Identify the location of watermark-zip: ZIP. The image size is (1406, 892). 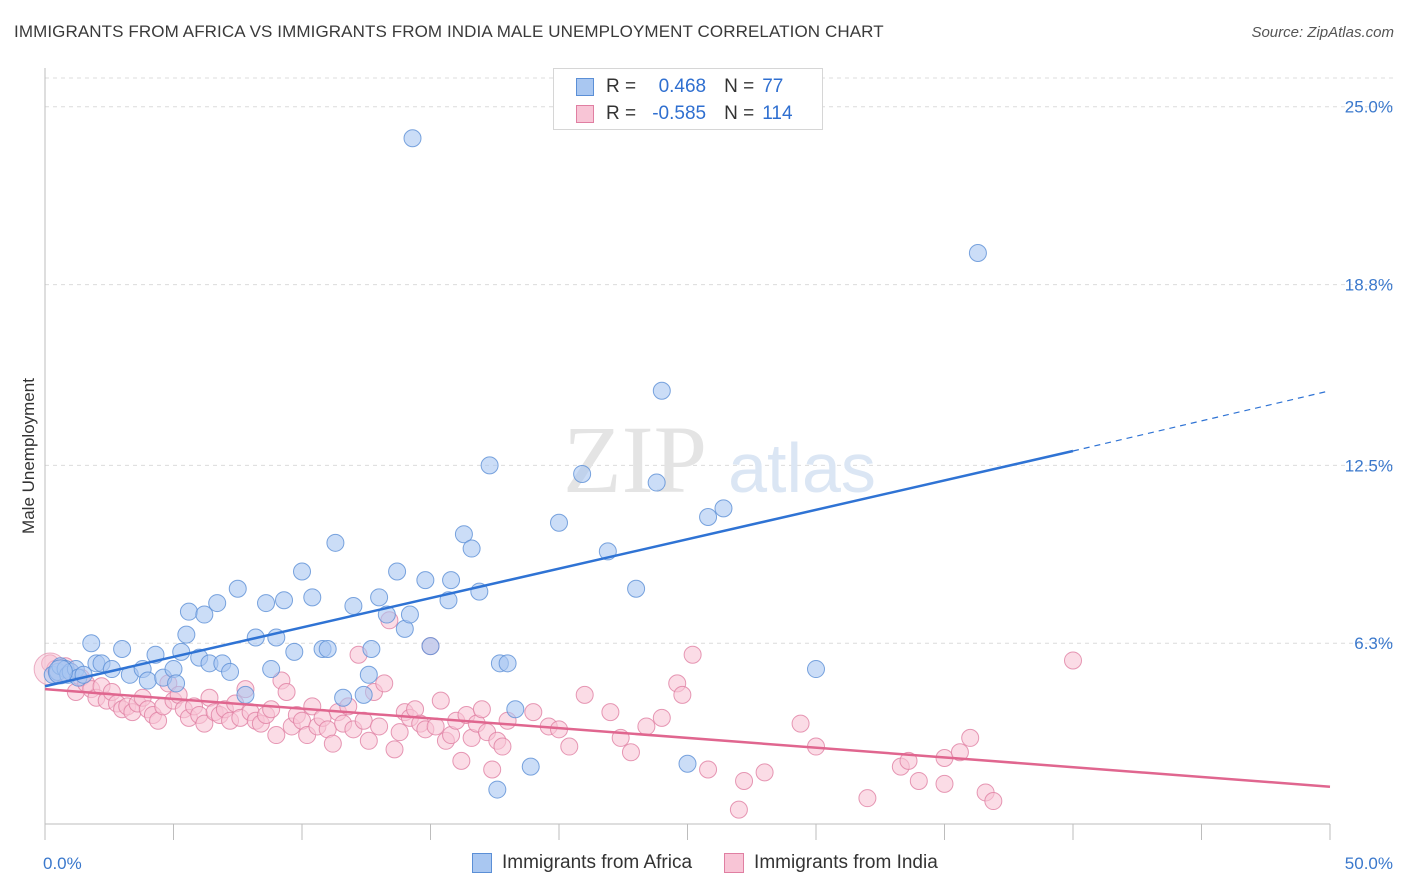
(635, 459).